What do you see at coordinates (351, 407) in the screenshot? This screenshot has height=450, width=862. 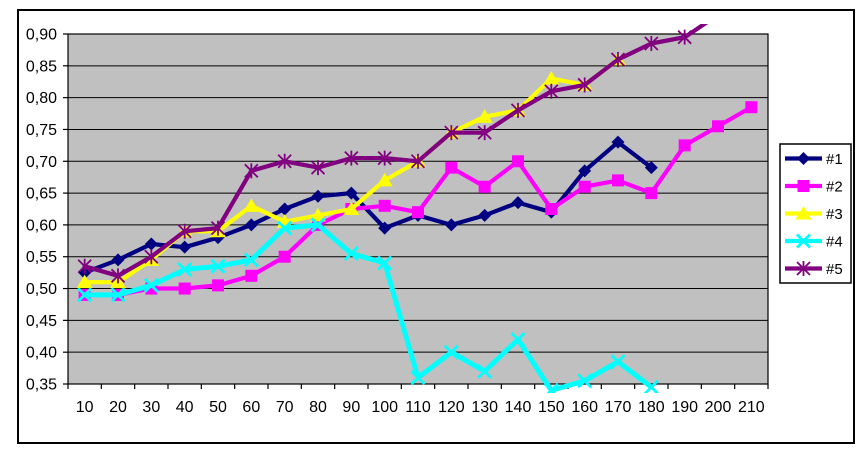 I see `x-axis-label: 90` at bounding box center [351, 407].